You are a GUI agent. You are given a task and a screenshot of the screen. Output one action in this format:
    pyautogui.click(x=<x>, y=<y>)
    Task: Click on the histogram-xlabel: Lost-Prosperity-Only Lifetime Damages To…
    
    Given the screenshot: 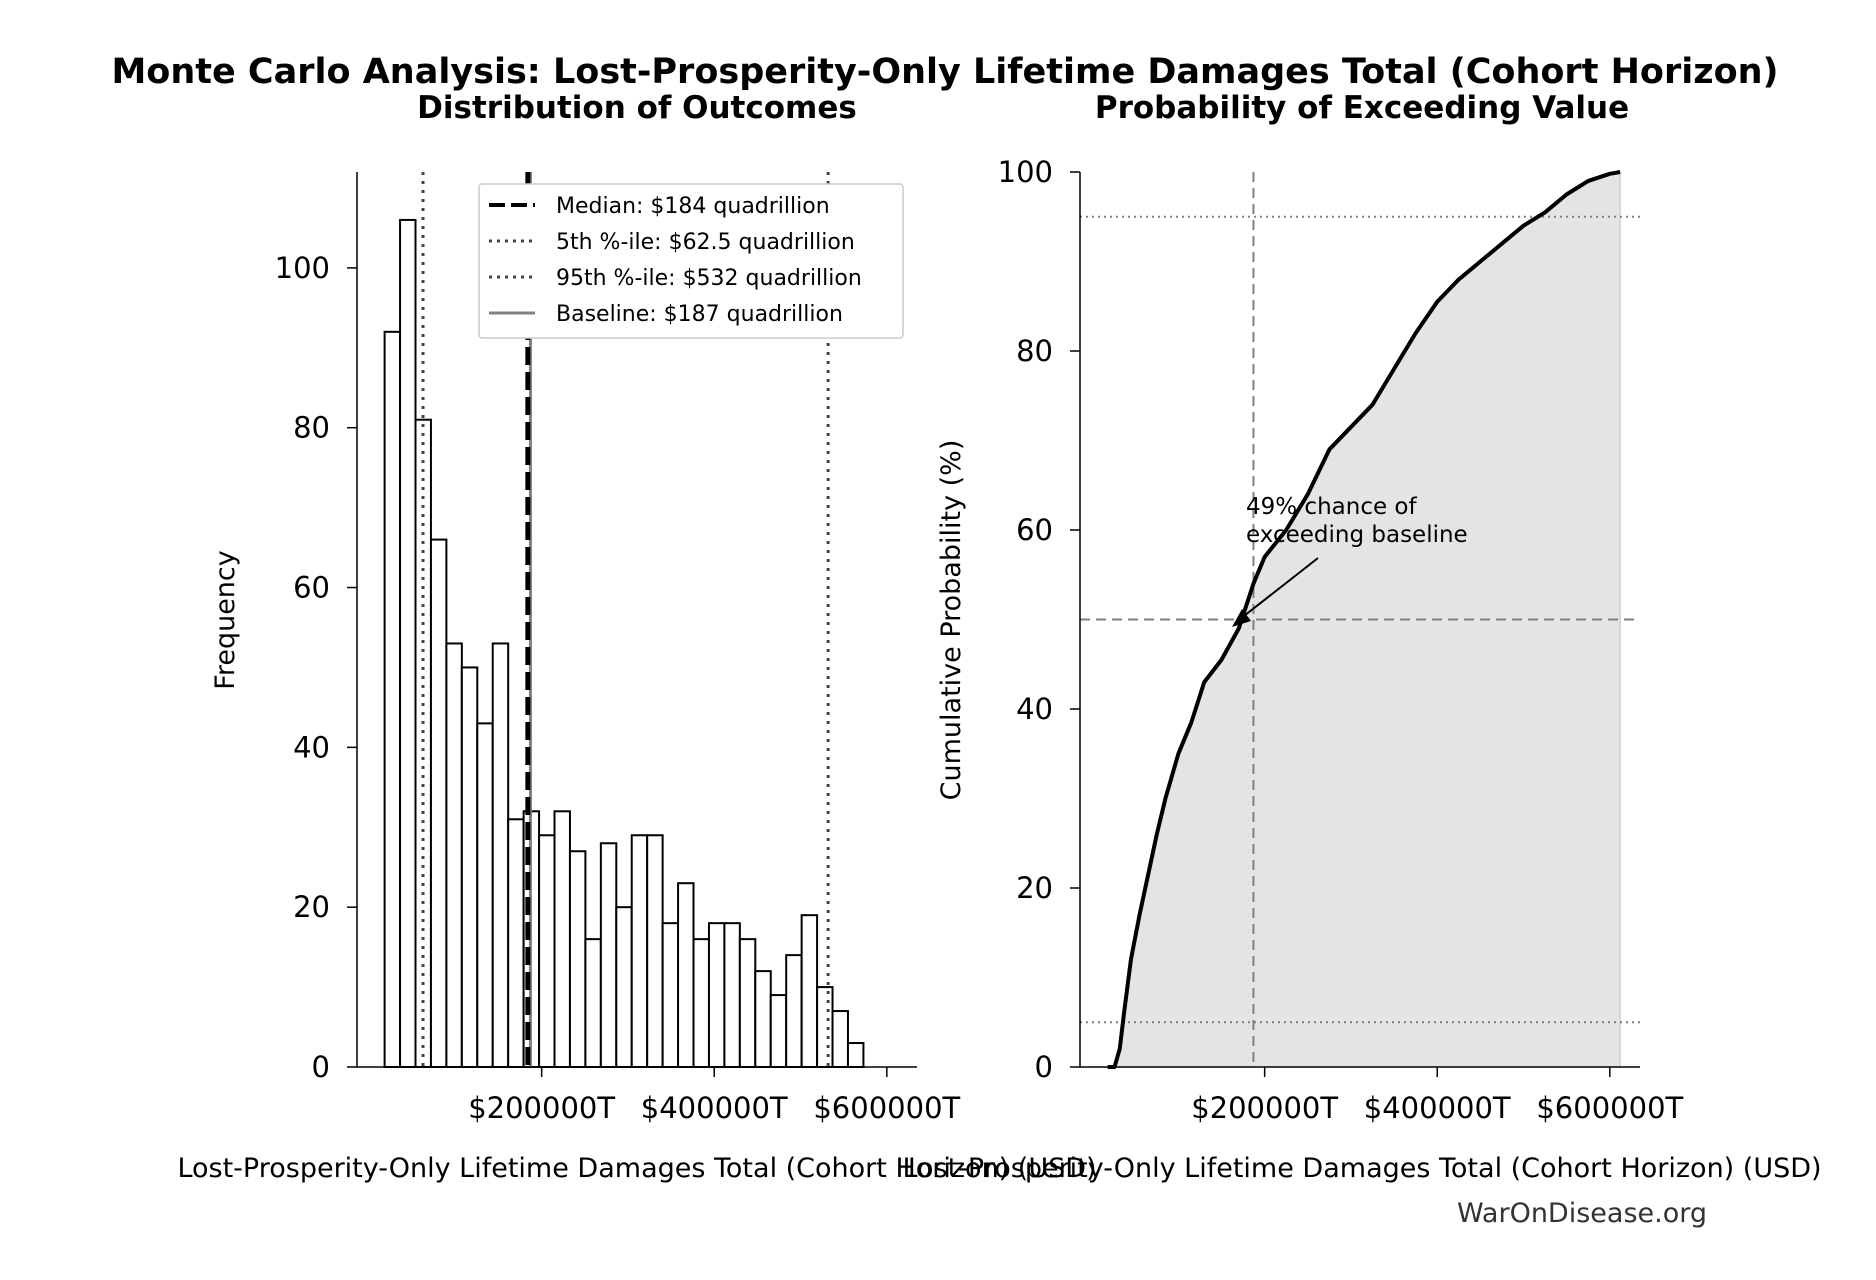 What is the action you would take?
    pyautogui.click(x=636, y=1168)
    